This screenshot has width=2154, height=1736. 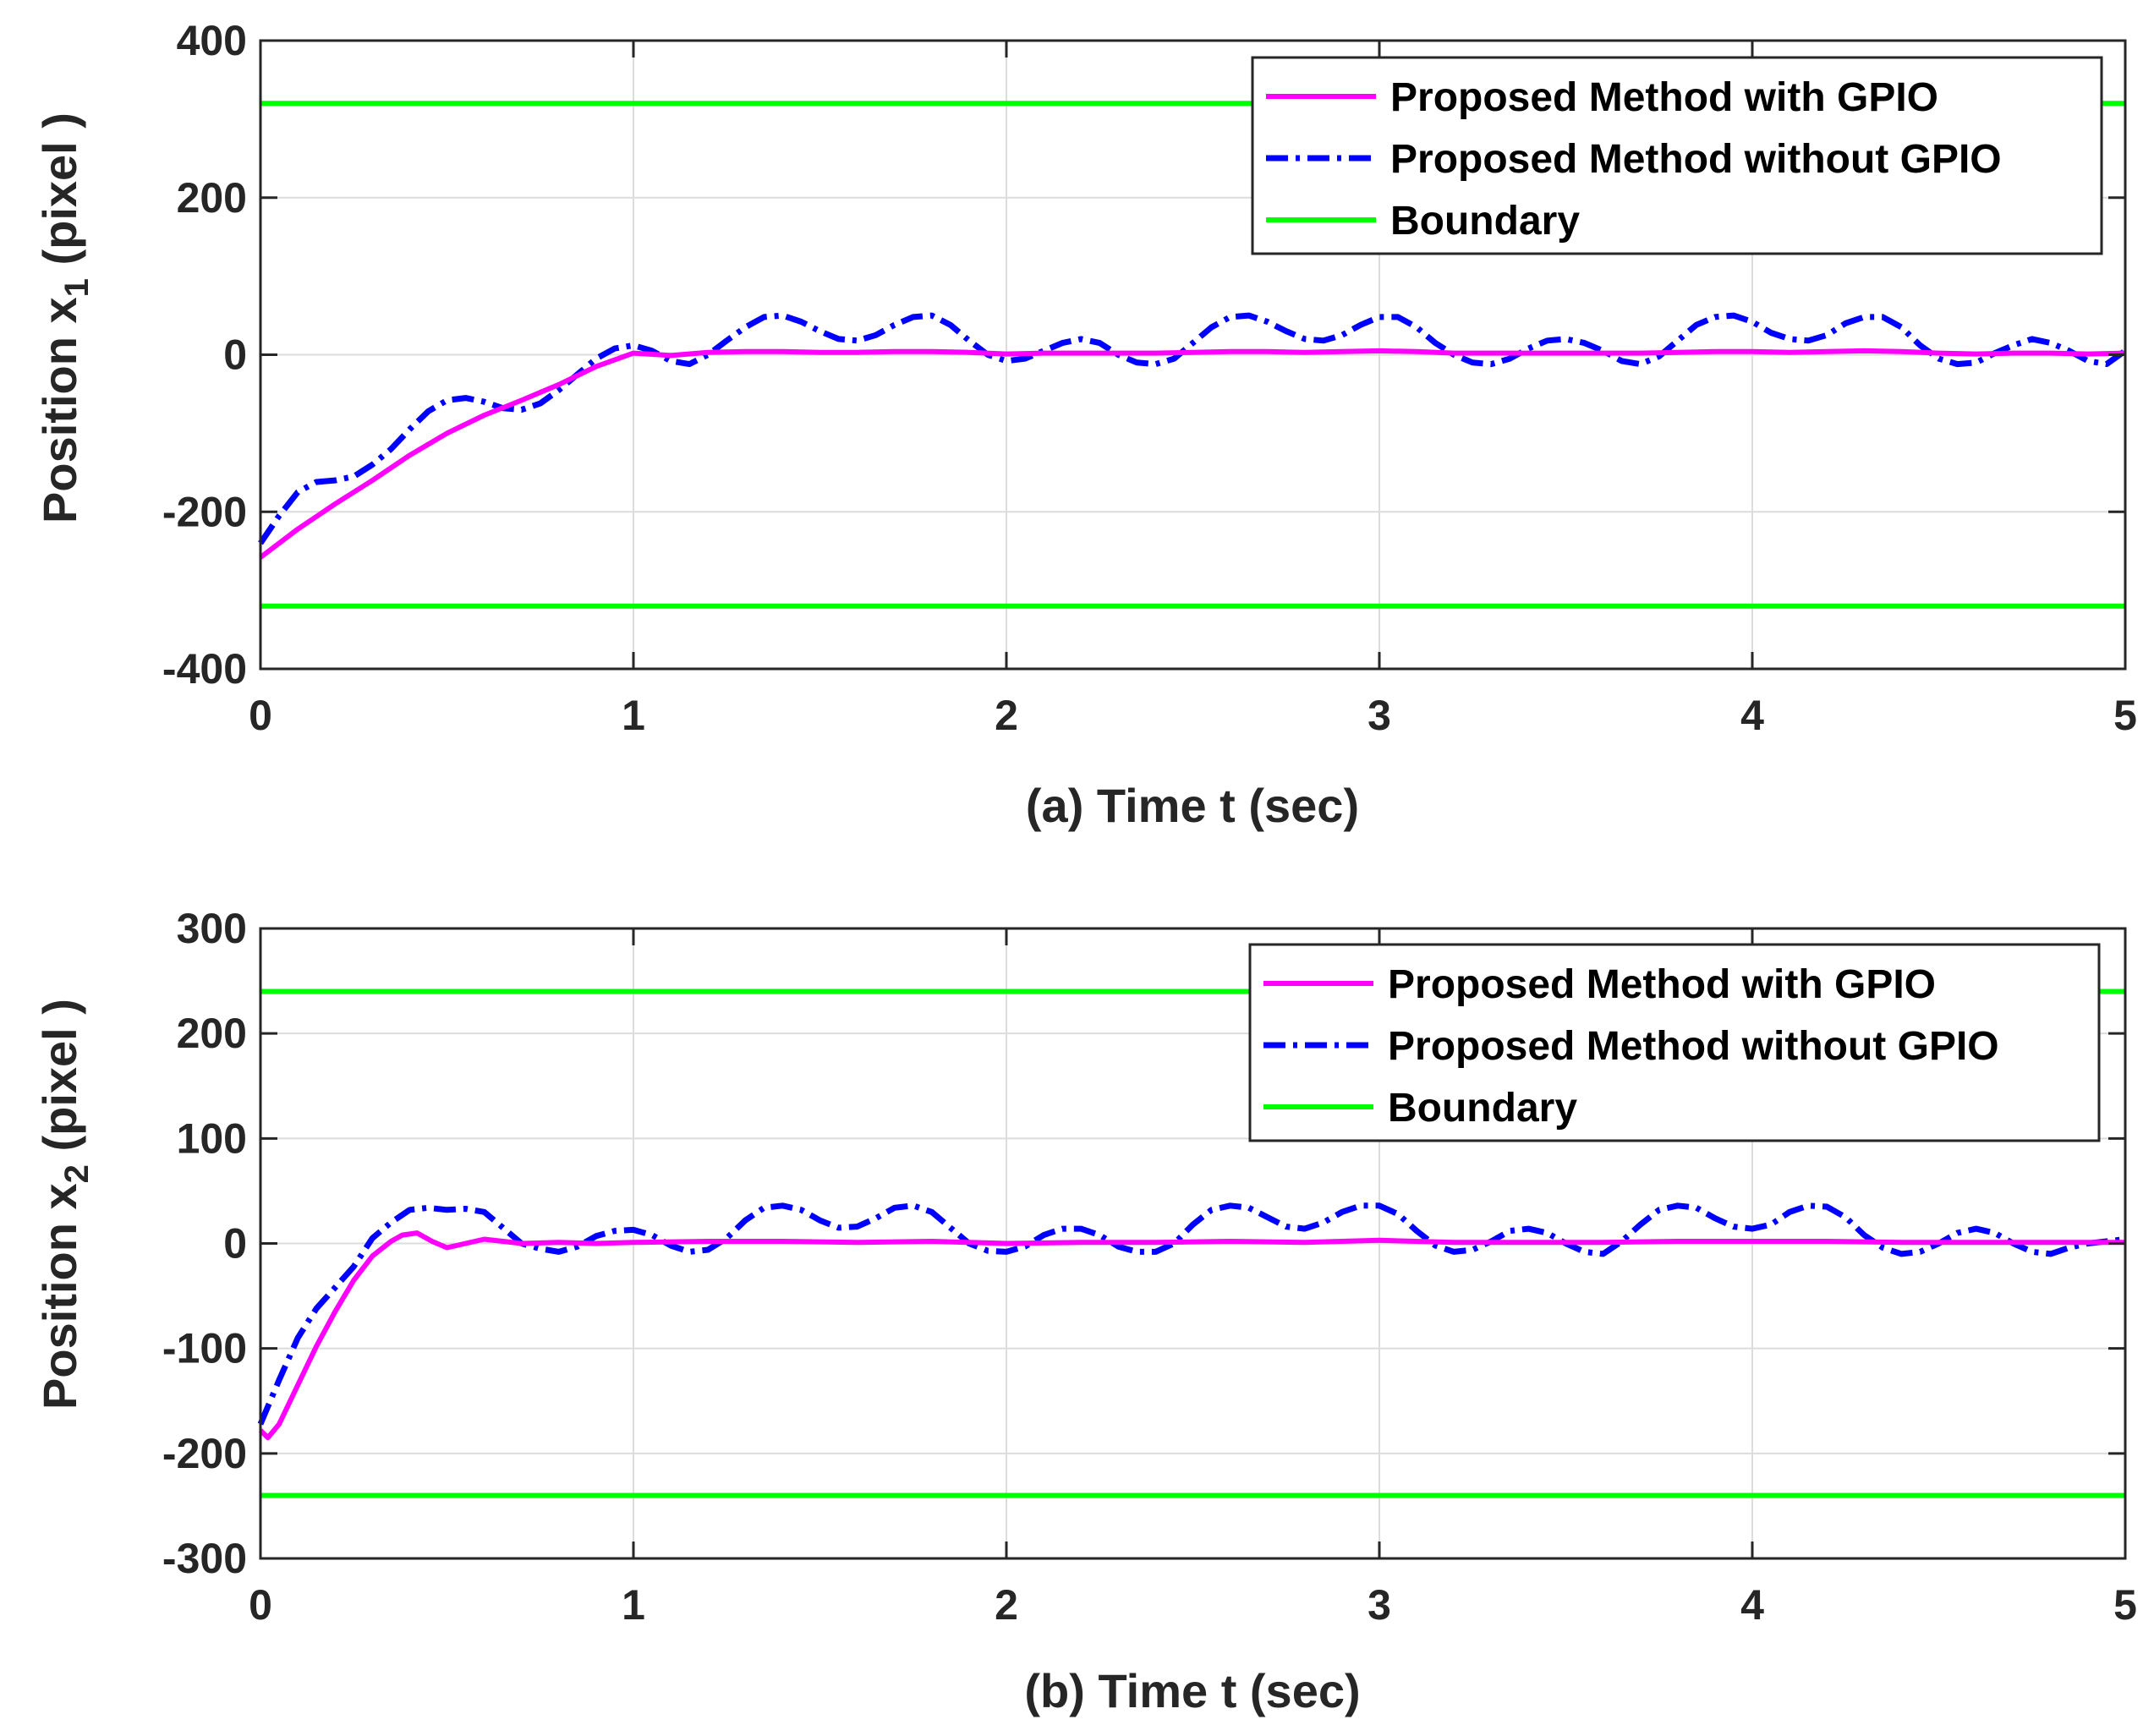 What do you see at coordinates (204, 511) in the screenshot?
I see `panel-a-ytick-label: -200` at bounding box center [204, 511].